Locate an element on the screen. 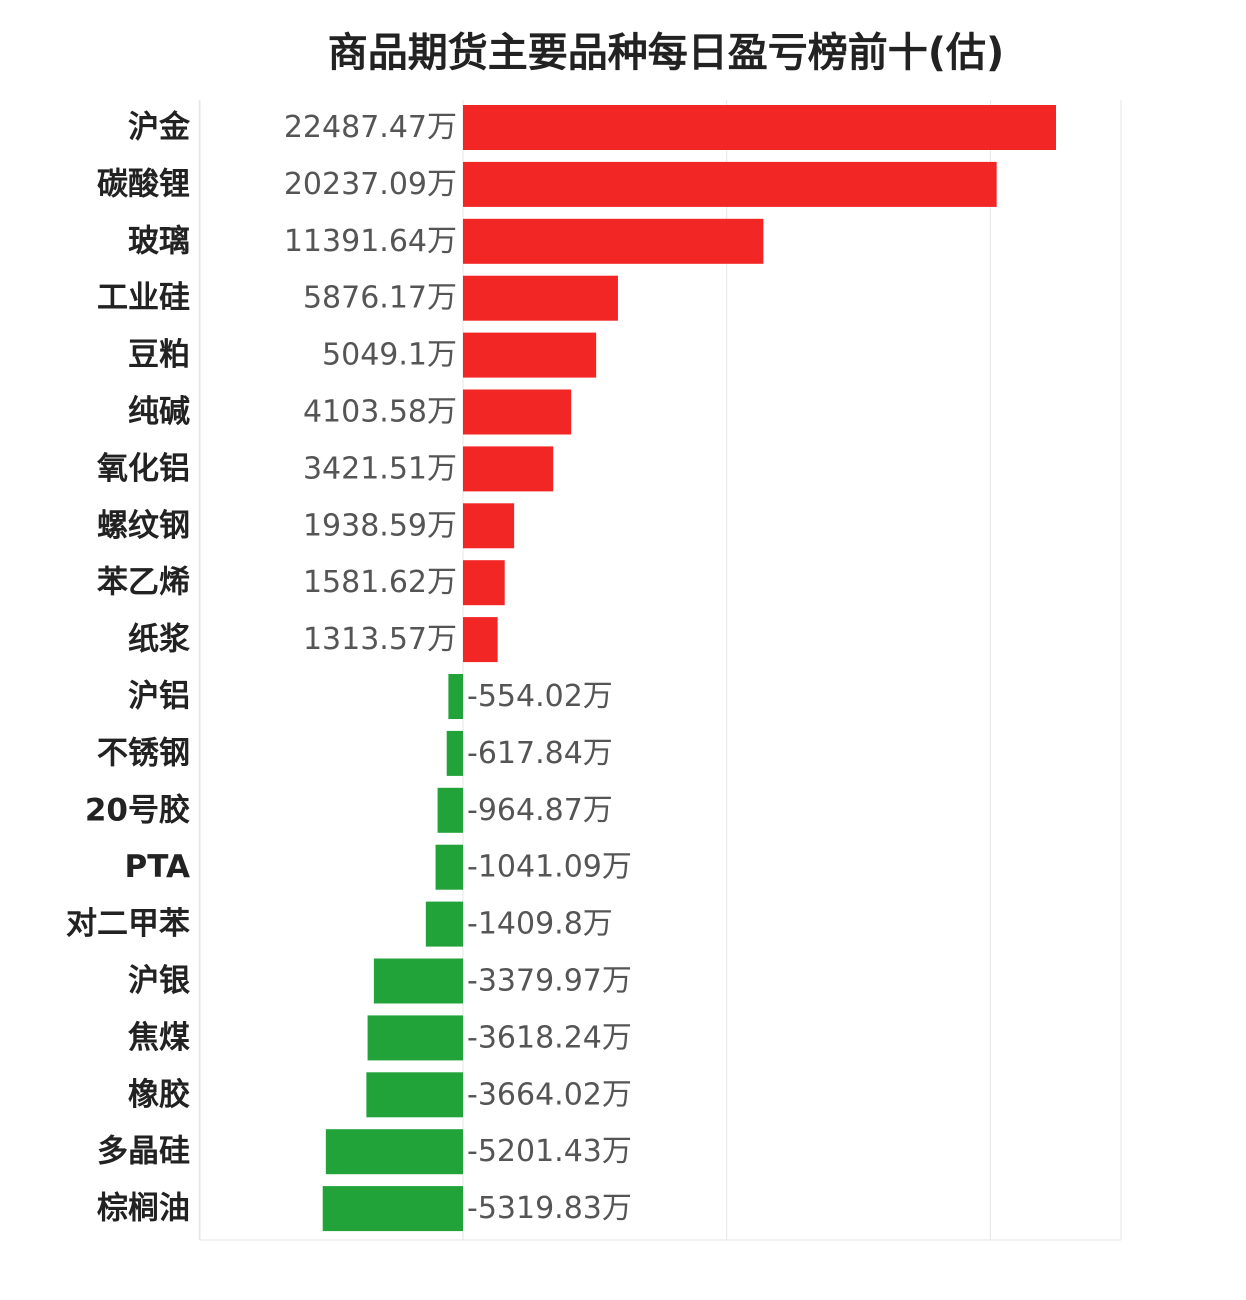  value-label: -964.87万 is located at coordinates (540, 810).